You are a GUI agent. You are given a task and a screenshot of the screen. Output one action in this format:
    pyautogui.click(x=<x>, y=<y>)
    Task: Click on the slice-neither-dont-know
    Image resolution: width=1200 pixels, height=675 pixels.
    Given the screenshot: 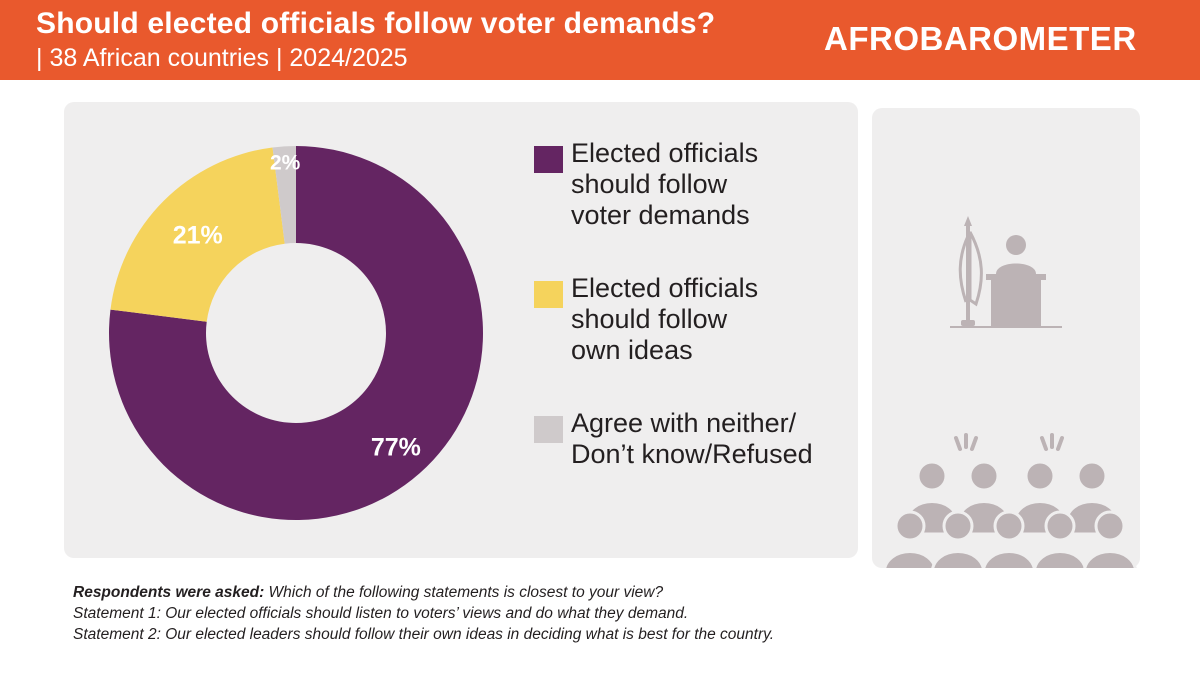 What is the action you would take?
    pyautogui.click(x=284, y=195)
    